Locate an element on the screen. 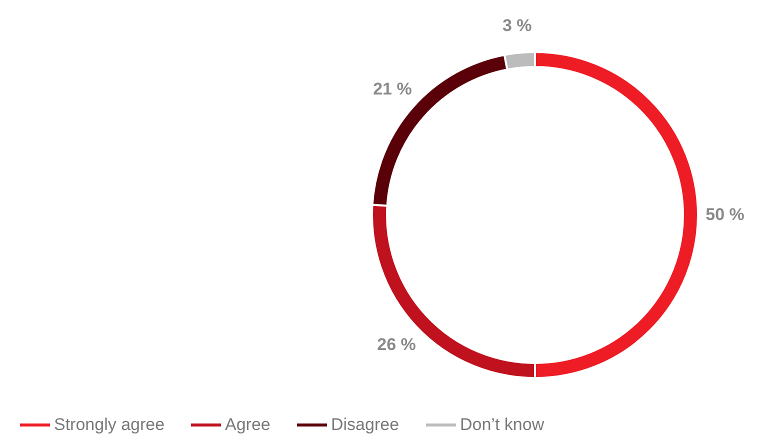  legend-label: Disagree is located at coordinates (365, 424).